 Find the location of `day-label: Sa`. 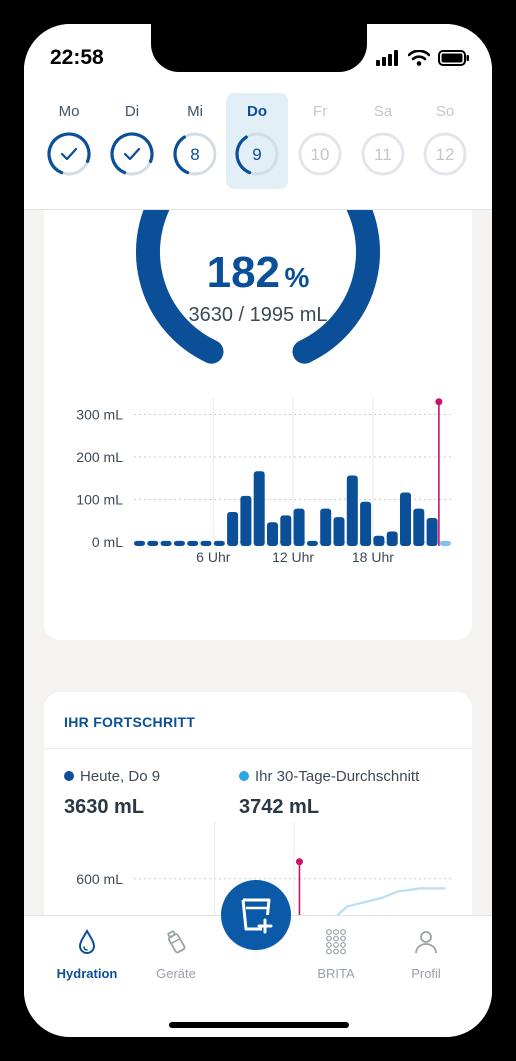

day-label: Sa is located at coordinates (383, 111).